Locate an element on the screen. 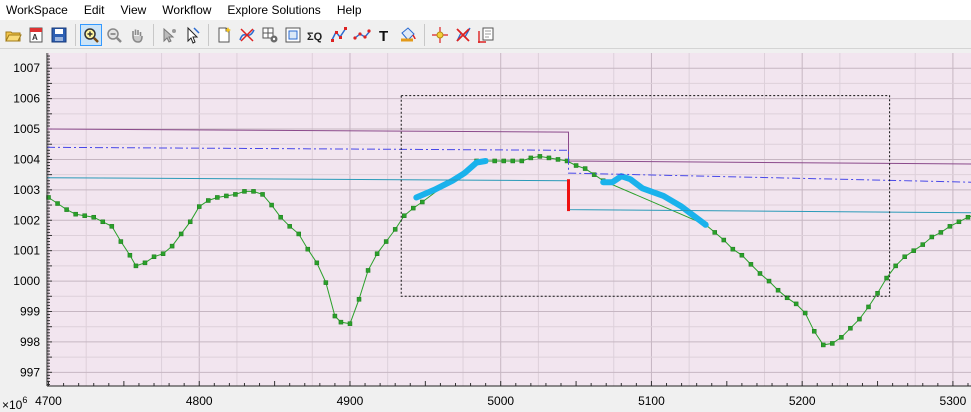  y-tick-label: 1001 is located at coordinates (26, 251).